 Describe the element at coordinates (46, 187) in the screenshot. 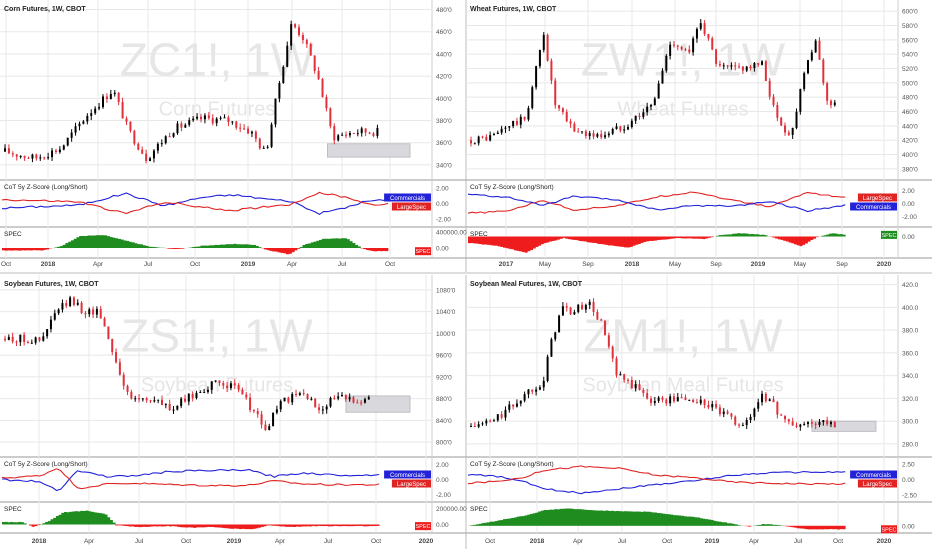

I see `cot-title: CoT 5y Z-Score (Long/Short)` at that location.